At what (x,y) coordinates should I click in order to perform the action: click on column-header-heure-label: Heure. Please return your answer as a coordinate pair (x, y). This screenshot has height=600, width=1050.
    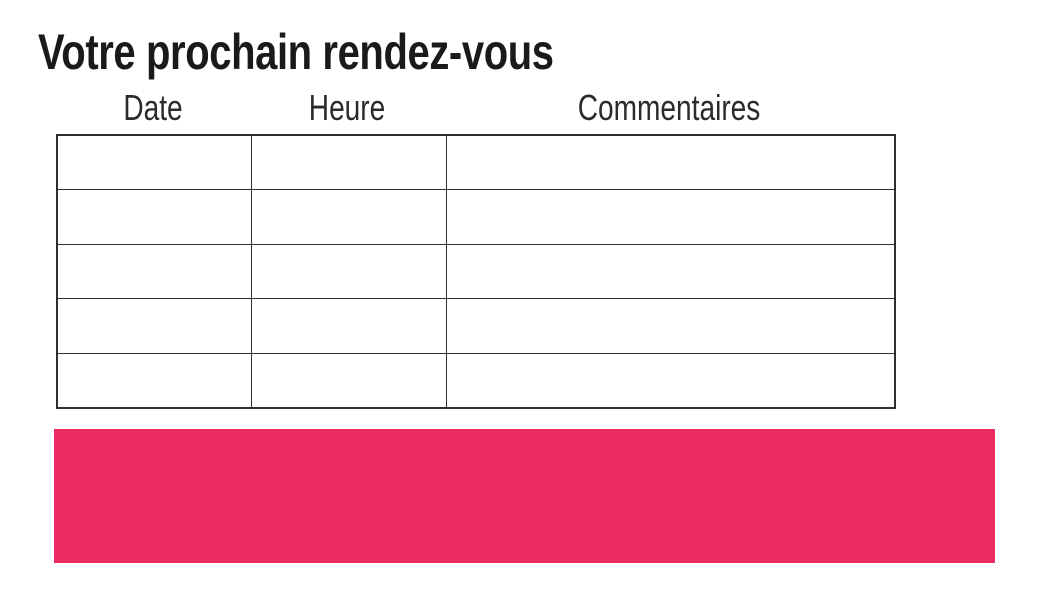
    Looking at the image, I should click on (347, 107).